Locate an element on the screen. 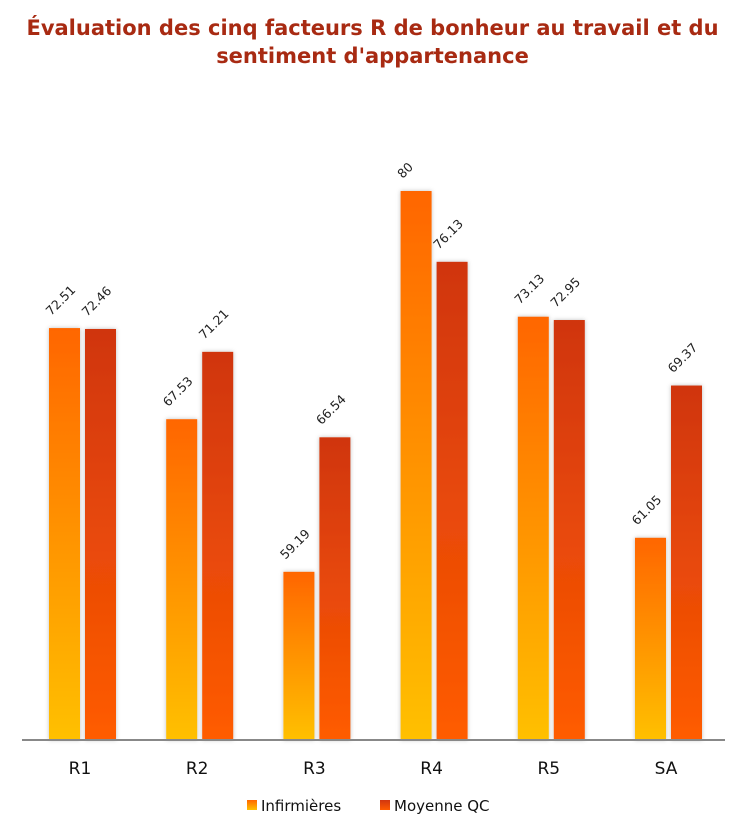 The height and width of the screenshot is (835, 745). legend-label: Moyenne QC is located at coordinates (442, 806).